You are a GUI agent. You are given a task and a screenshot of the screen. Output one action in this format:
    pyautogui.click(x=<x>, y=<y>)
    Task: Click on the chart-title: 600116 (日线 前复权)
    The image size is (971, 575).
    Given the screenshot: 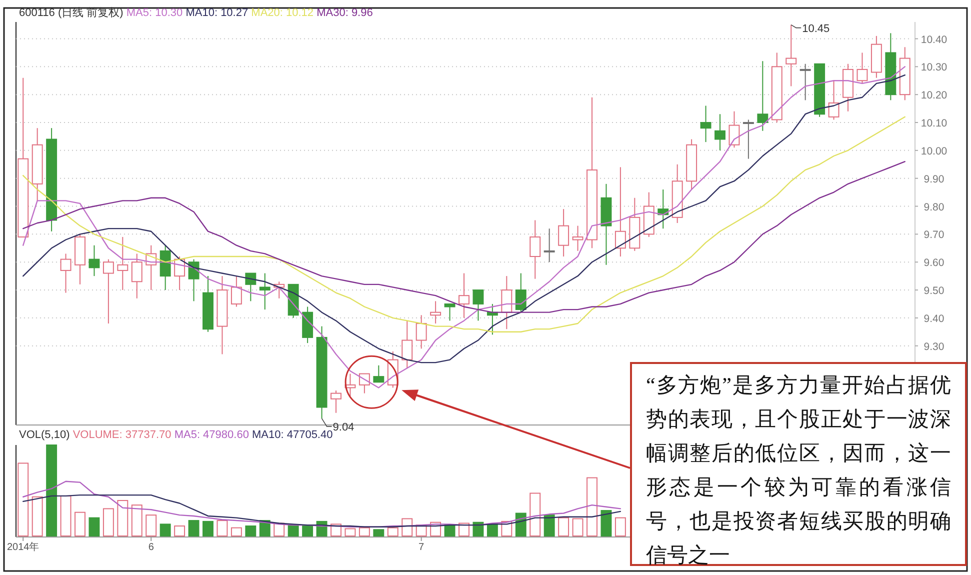 What is the action you would take?
    pyautogui.click(x=72, y=12)
    